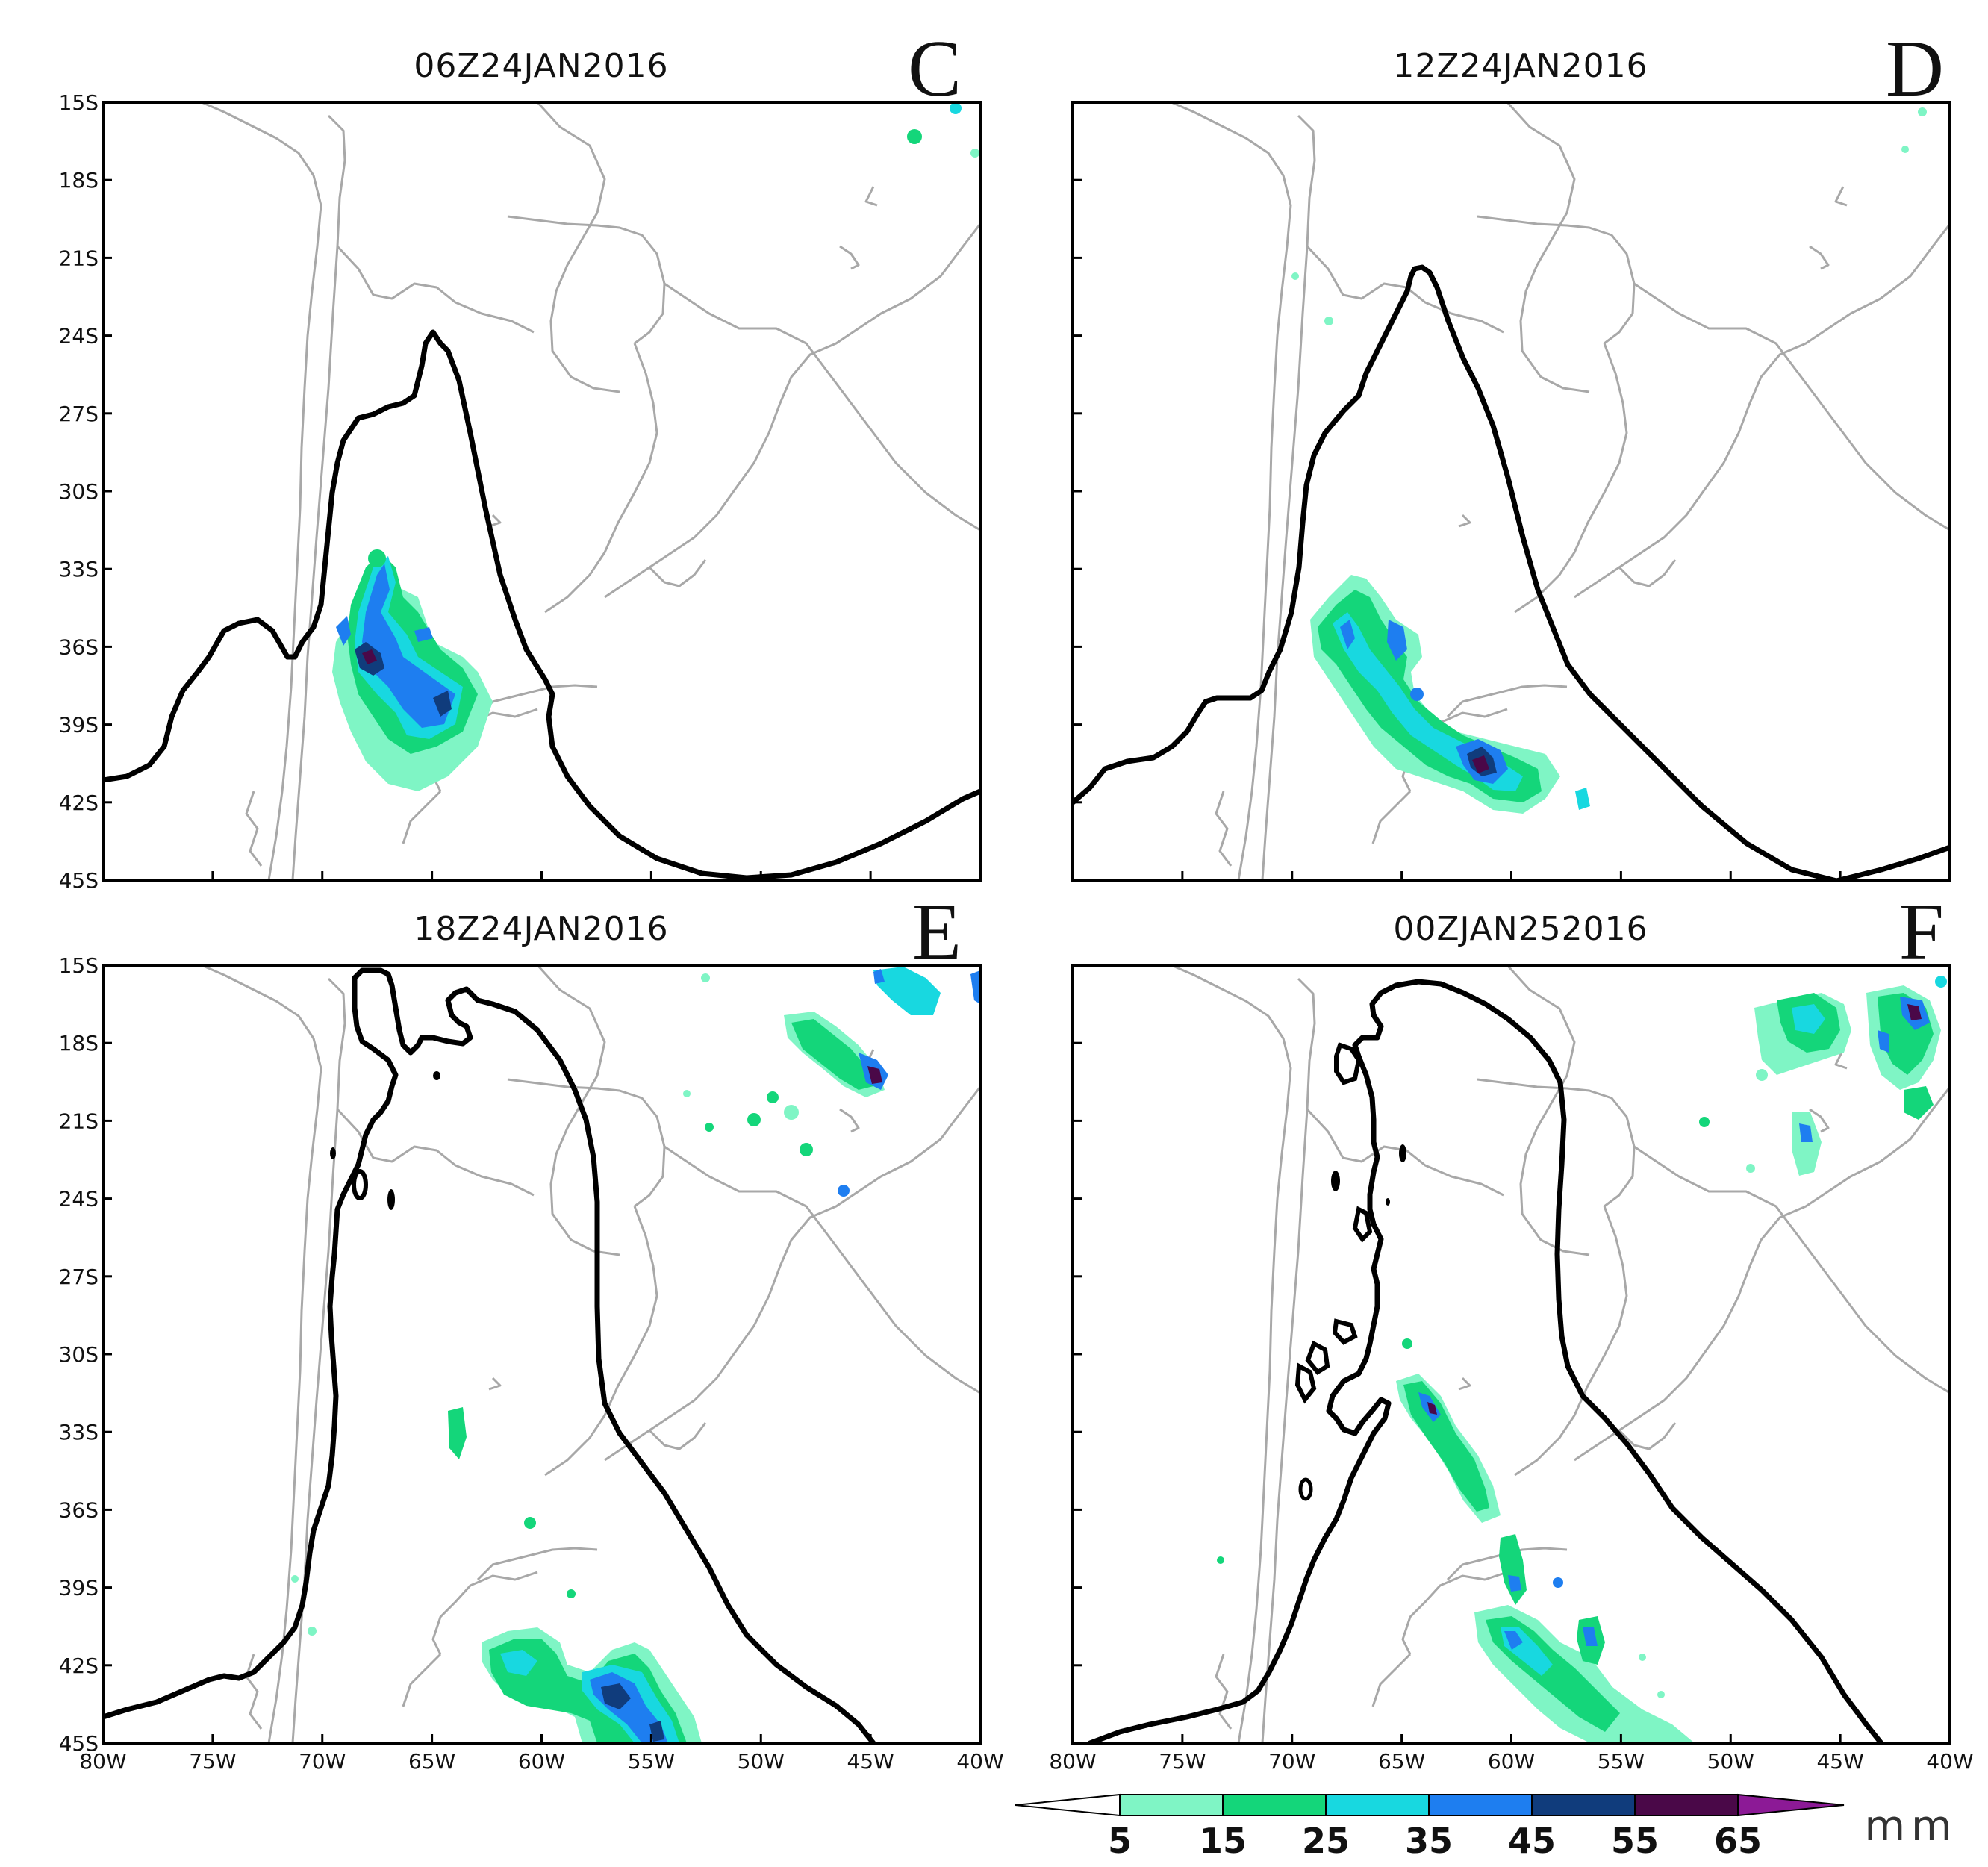  What do you see at coordinates (1223, 1841) in the screenshot?
I see `colorbar-tick-label: 15` at bounding box center [1223, 1841].